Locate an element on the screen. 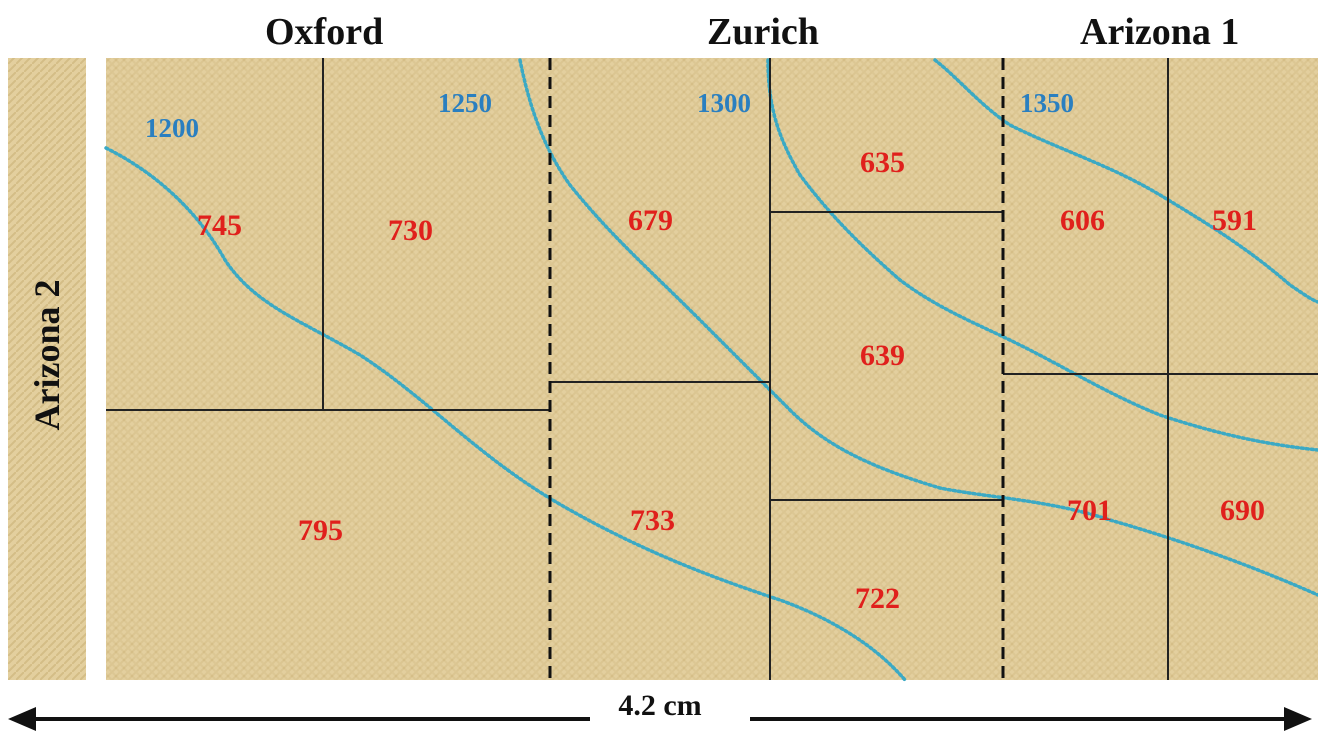  sample-value-zu-a: 679 is located at coordinates (650, 220).